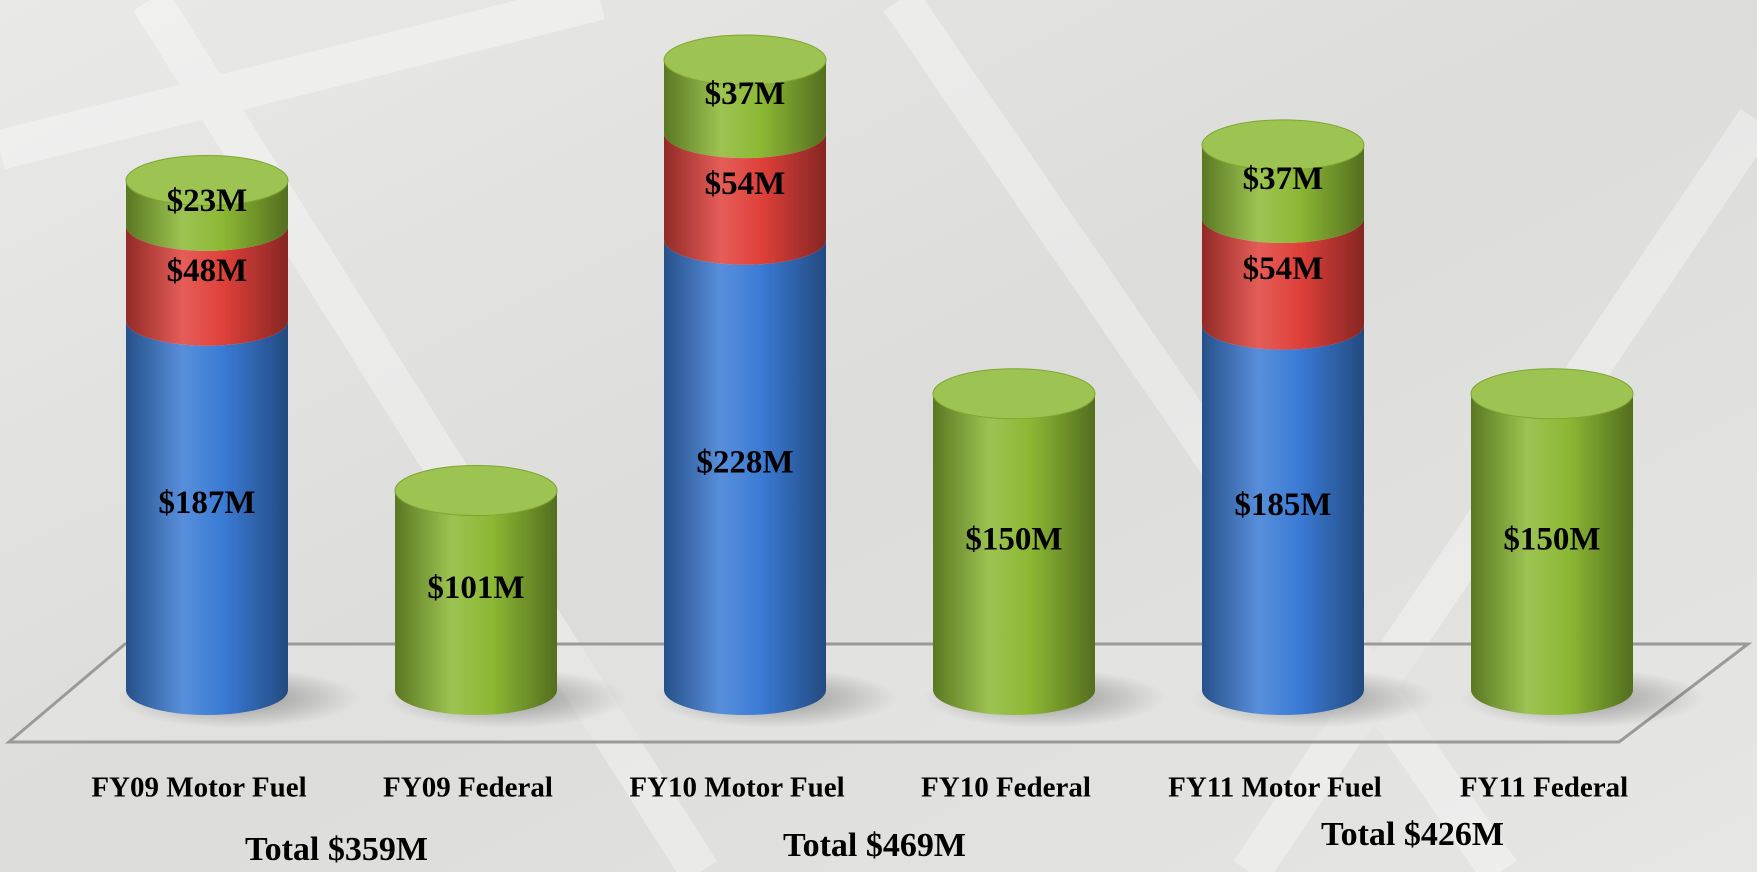  What do you see at coordinates (1275, 788) in the screenshot?
I see `x-tick-label: FY11 Motor Fuel` at bounding box center [1275, 788].